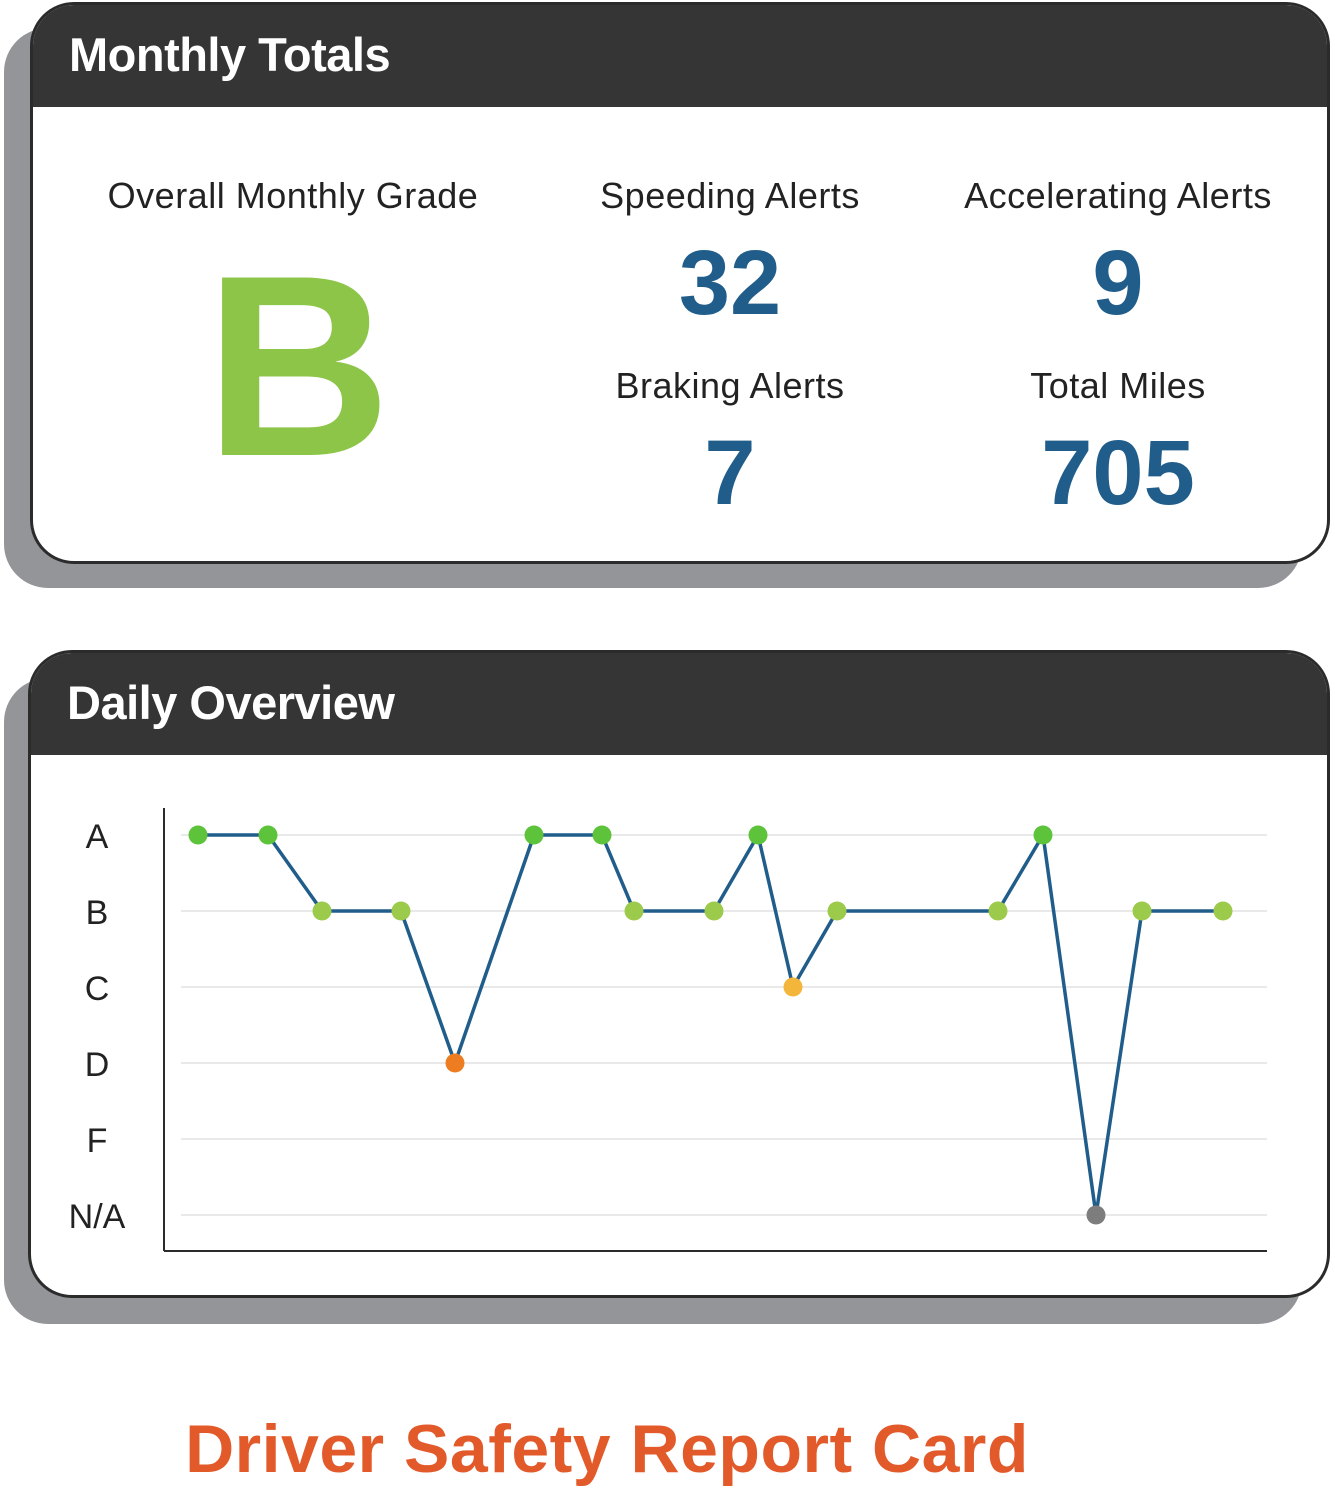  I want to click on daily-overview-title: Daily Overview, so click(231, 702).